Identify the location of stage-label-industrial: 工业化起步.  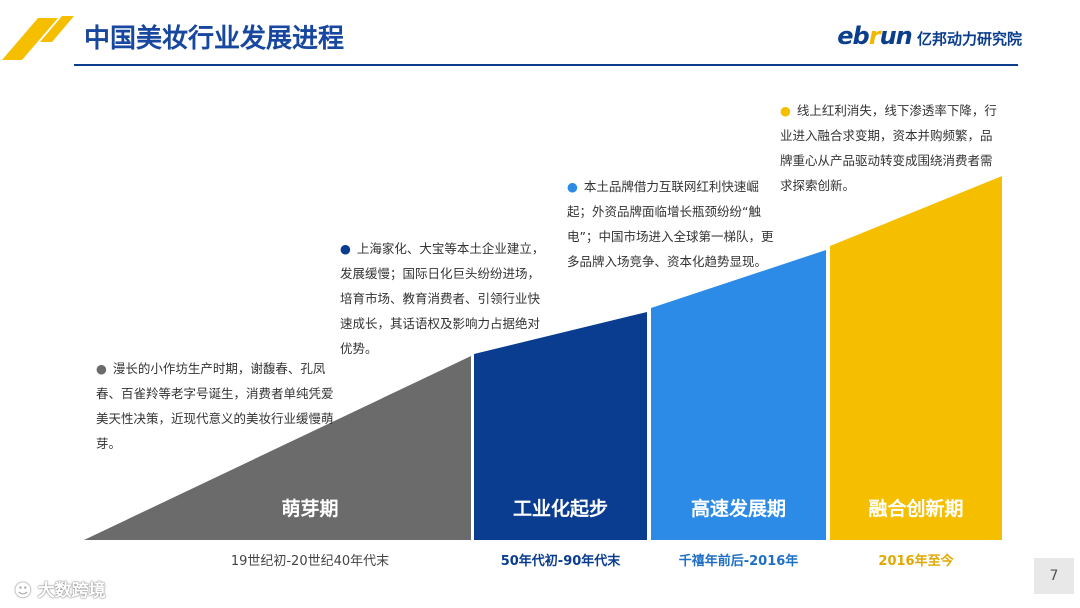
(560, 509).